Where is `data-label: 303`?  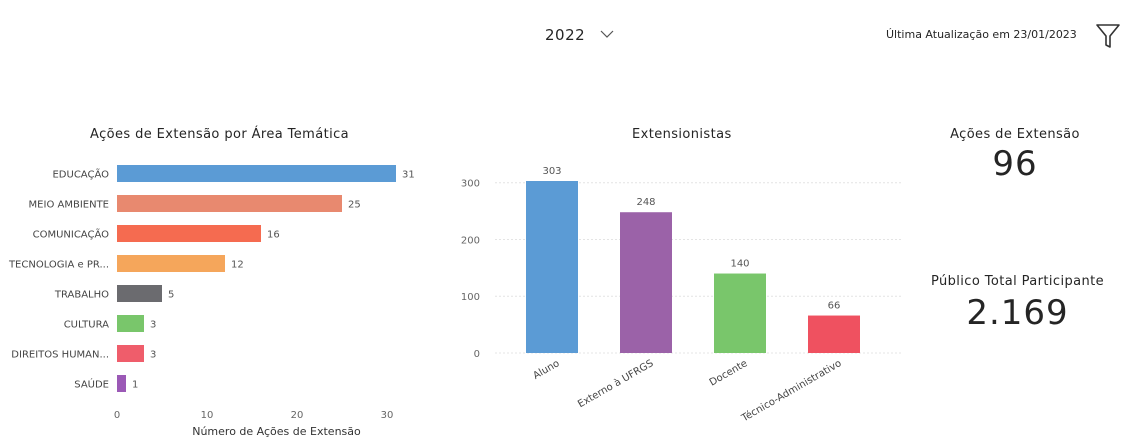
data-label: 303 is located at coordinates (551, 171).